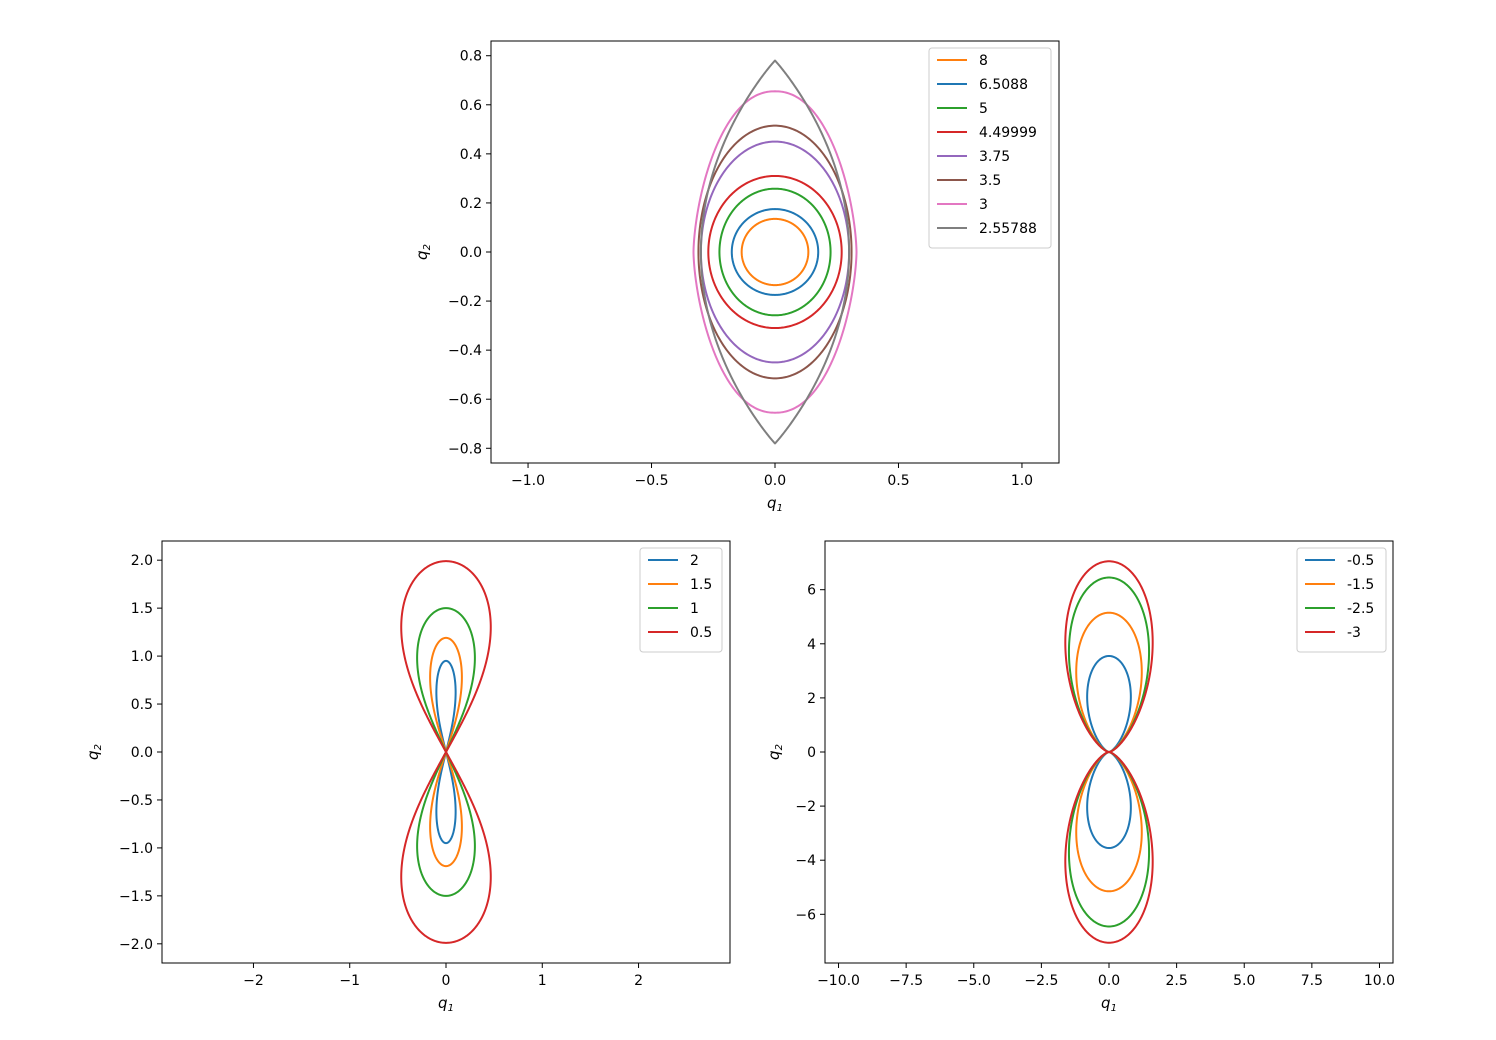 The image size is (1496, 1040). Describe the element at coordinates (253, 981) in the screenshot. I see `x-tick-label: −2` at that location.